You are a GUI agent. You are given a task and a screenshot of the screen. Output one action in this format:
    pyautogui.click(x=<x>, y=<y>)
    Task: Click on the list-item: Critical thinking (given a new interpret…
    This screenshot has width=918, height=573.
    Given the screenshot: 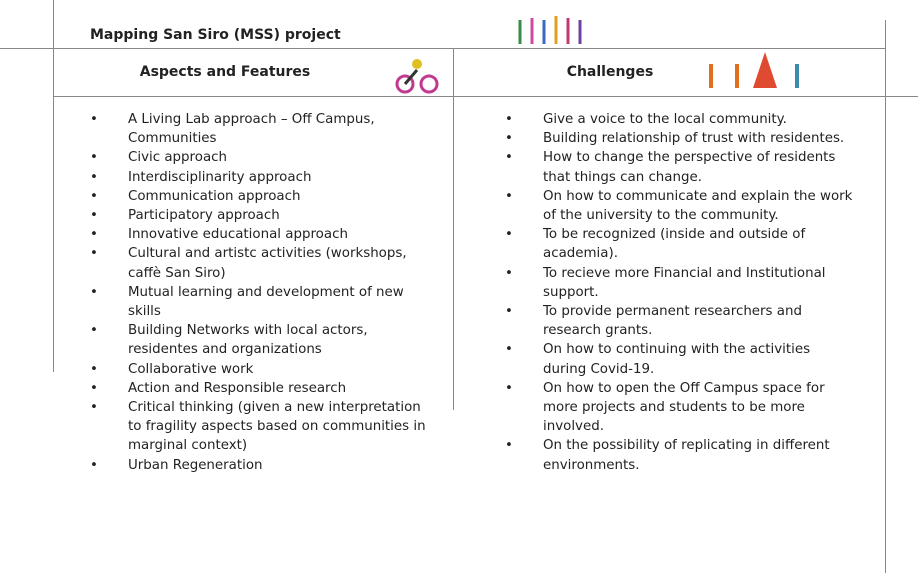 What is the action you would take?
    pyautogui.click(x=262, y=427)
    